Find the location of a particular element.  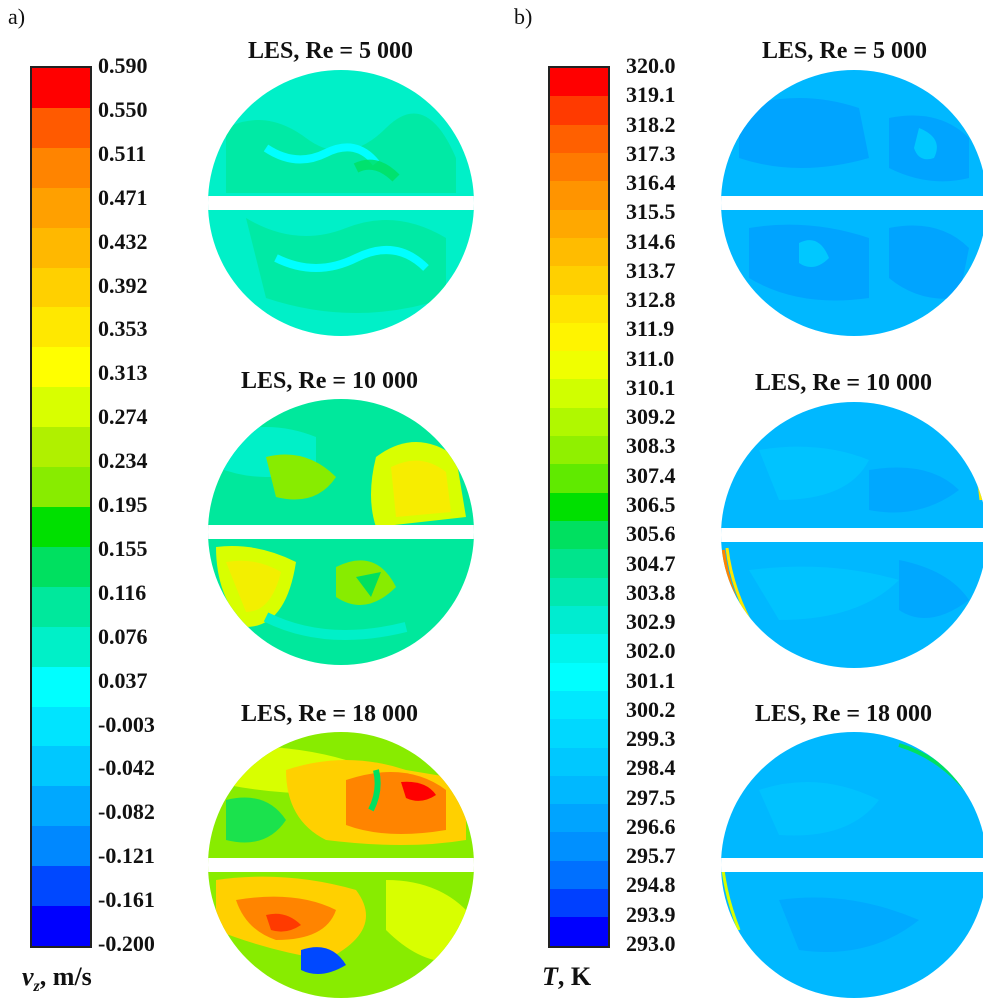

temperature-tick-label: 302.0 is located at coordinates (651, 651).